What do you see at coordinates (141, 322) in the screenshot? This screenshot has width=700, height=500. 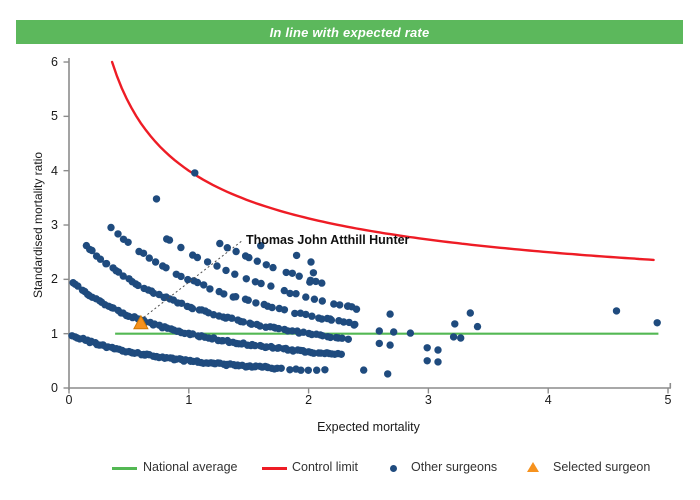 I see `selected-surgeon-marker` at bounding box center [141, 322].